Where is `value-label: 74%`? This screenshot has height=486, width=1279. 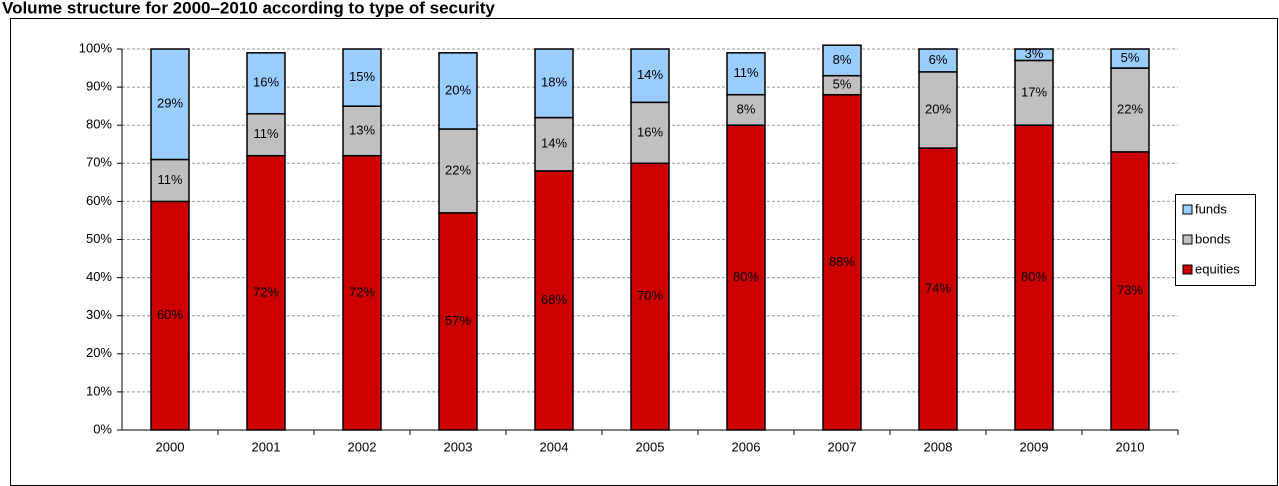 value-label: 74% is located at coordinates (938, 287).